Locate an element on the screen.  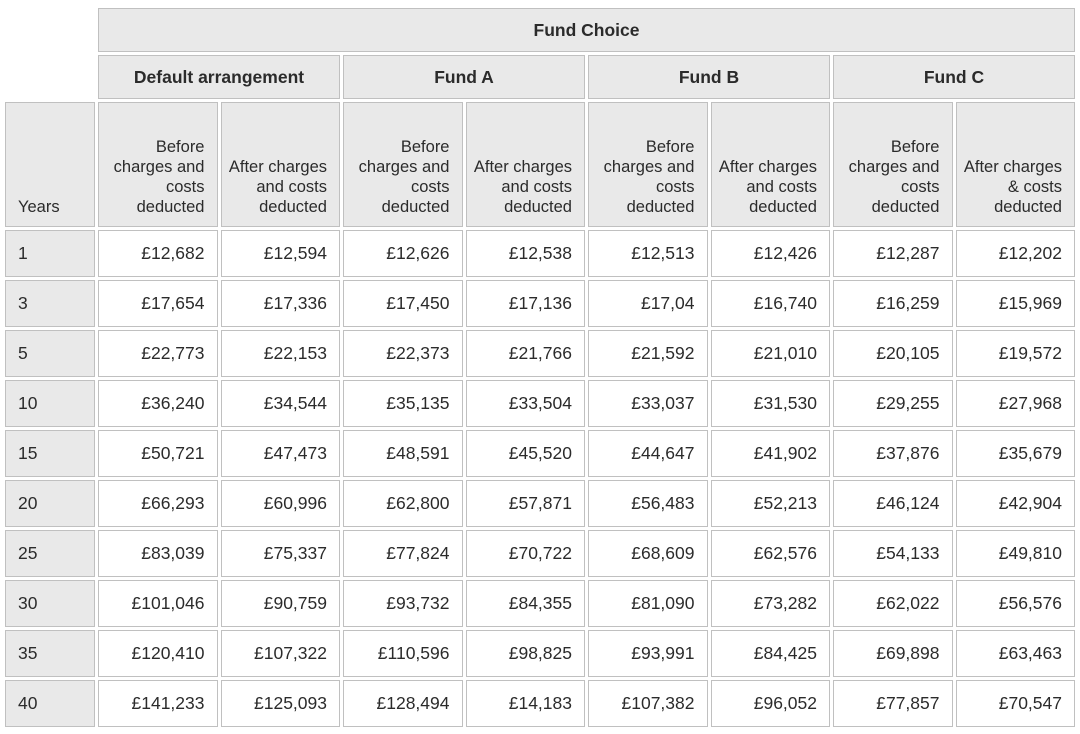
value-cell: £128,494 is located at coordinates (403, 703).